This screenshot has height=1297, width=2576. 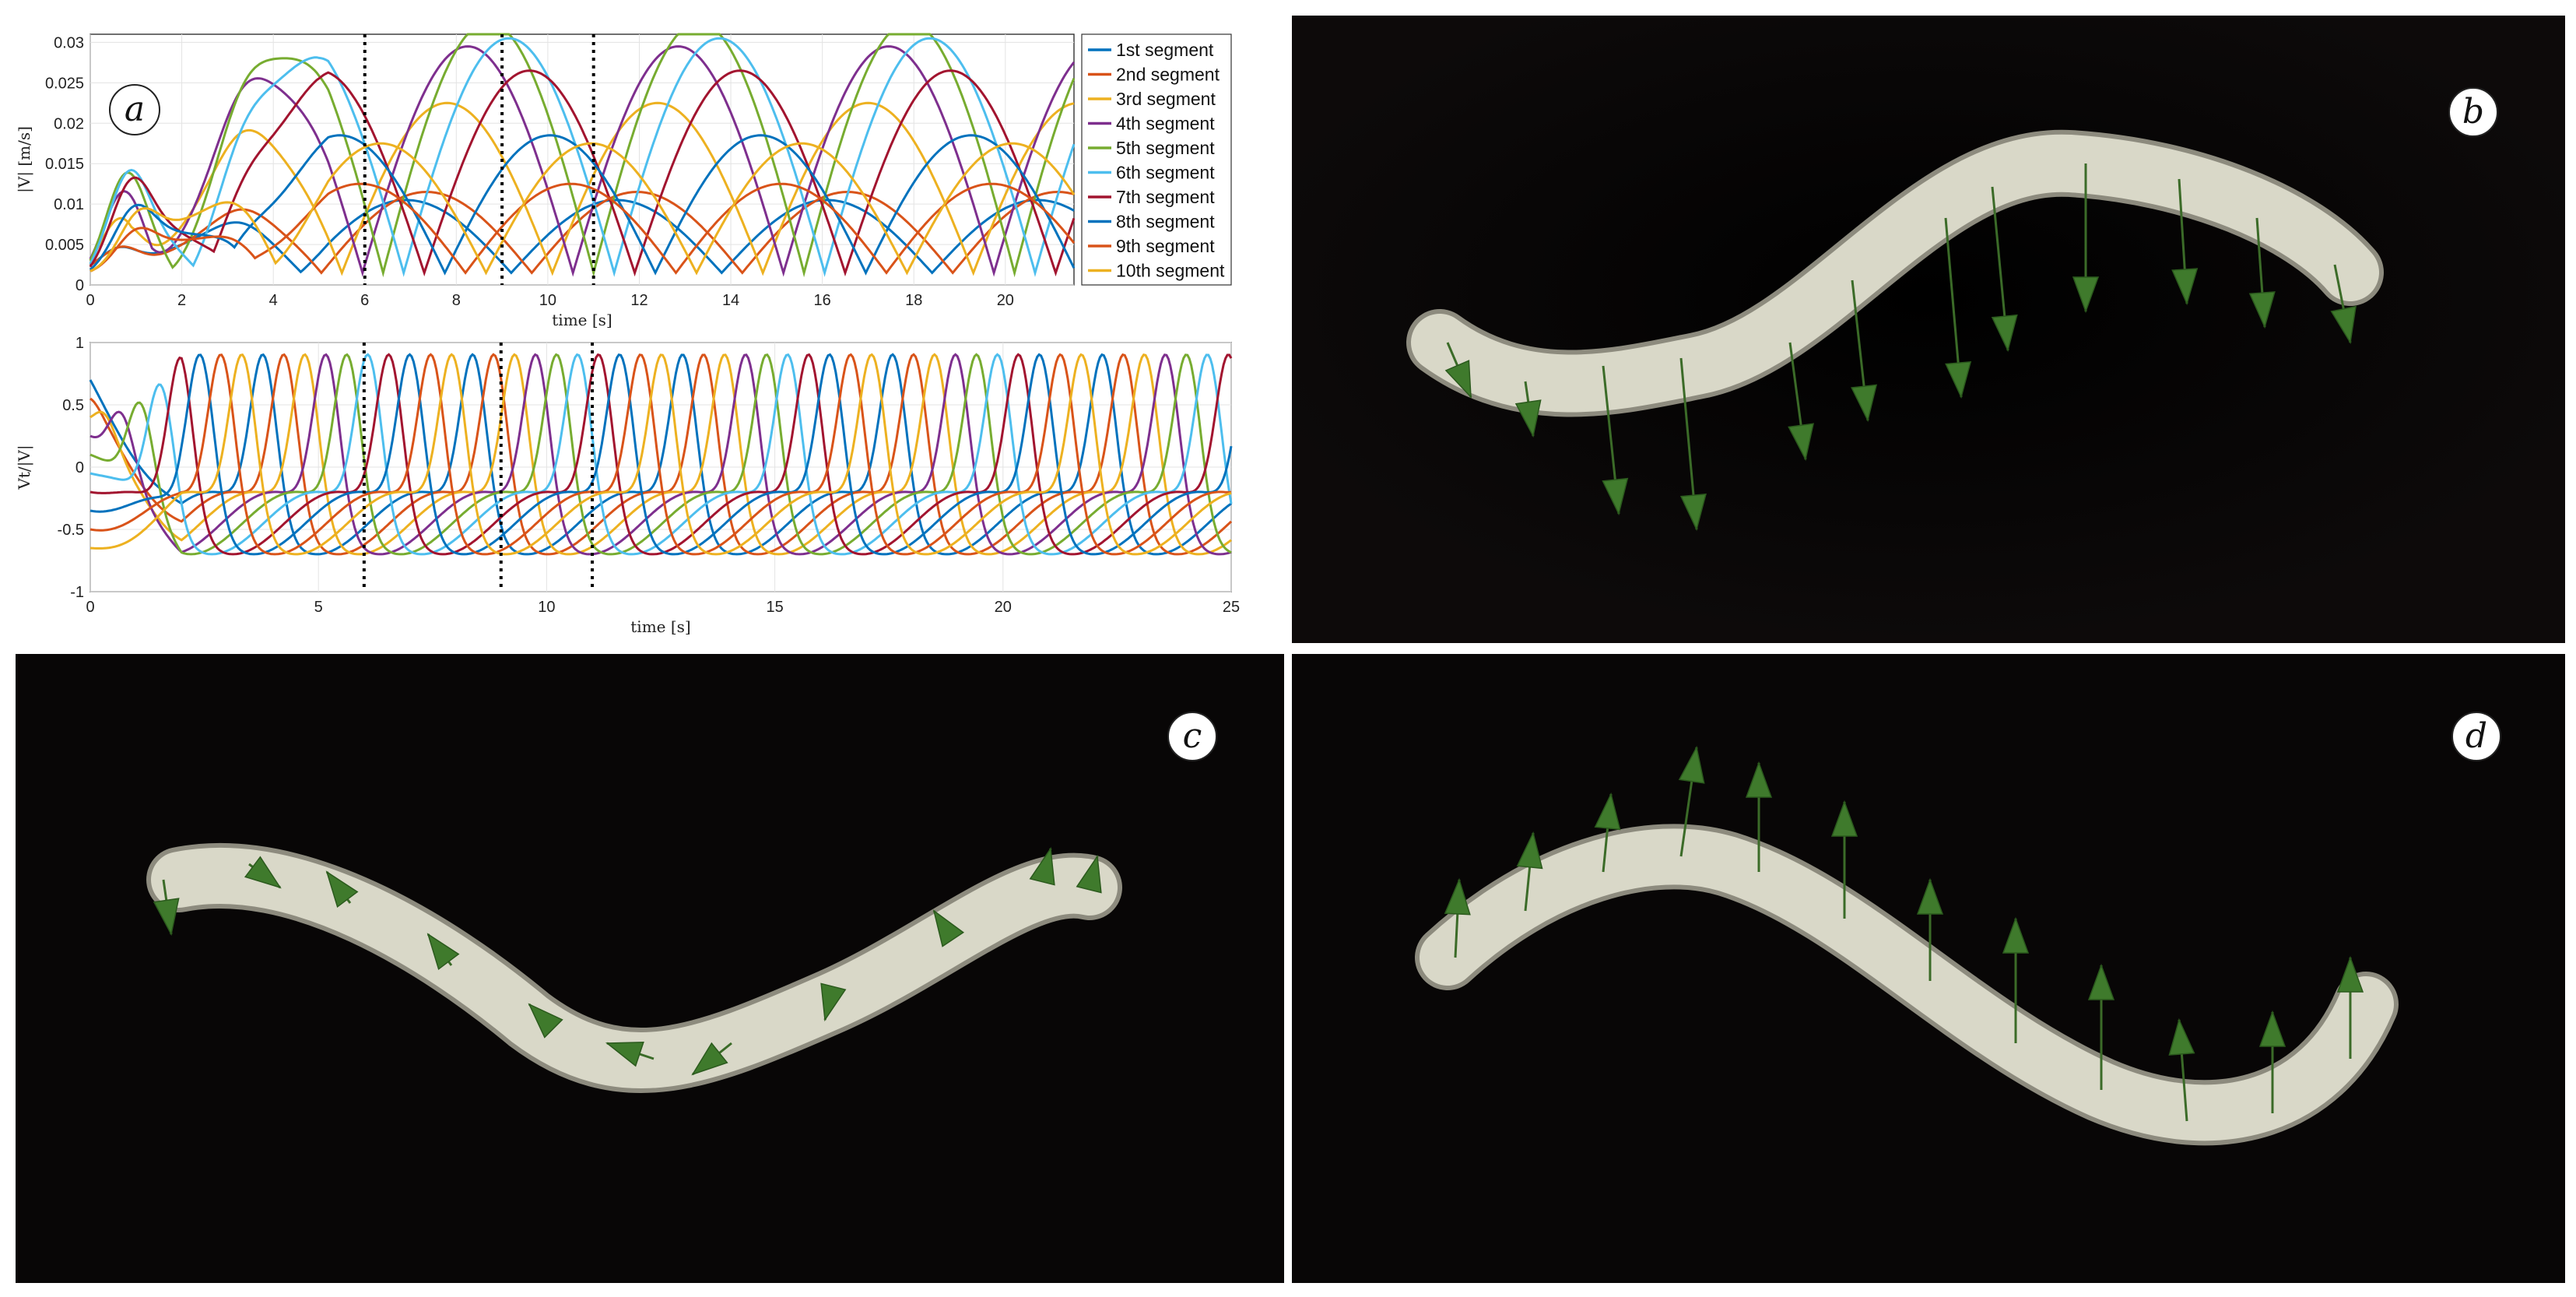 I want to click on x-tick-label: 18, so click(x=914, y=300).